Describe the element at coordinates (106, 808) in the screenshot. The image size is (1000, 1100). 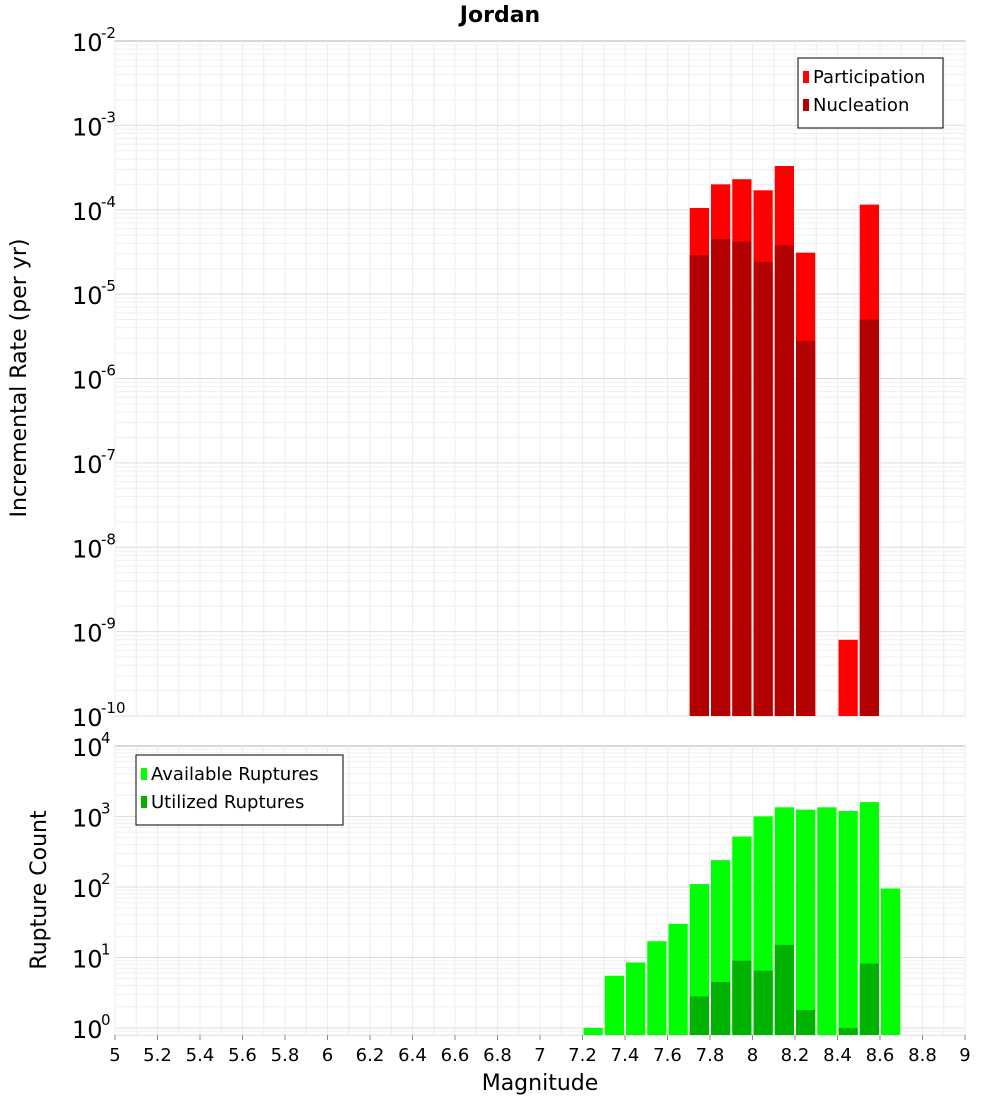
I see `y-tick-exponent: 3` at that location.